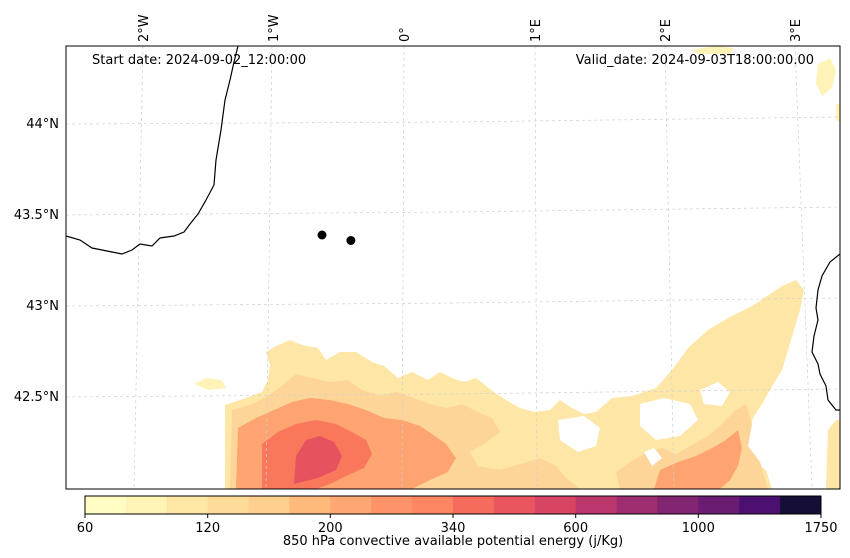 This screenshot has height=558, width=850. What do you see at coordinates (274, 28) in the screenshot?
I see `lon-label-1w: 1°W` at bounding box center [274, 28].